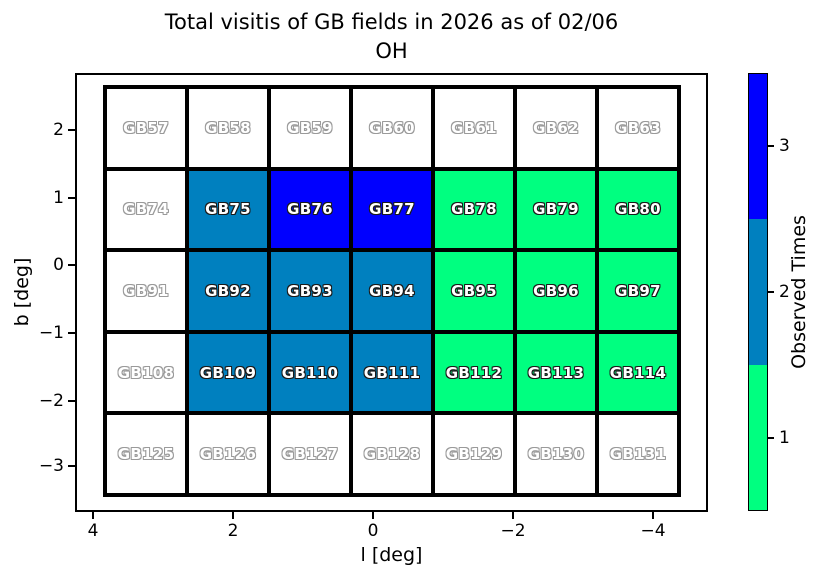 The width and height of the screenshot is (822, 575). I want to click on field-label: GB109, so click(228, 372).